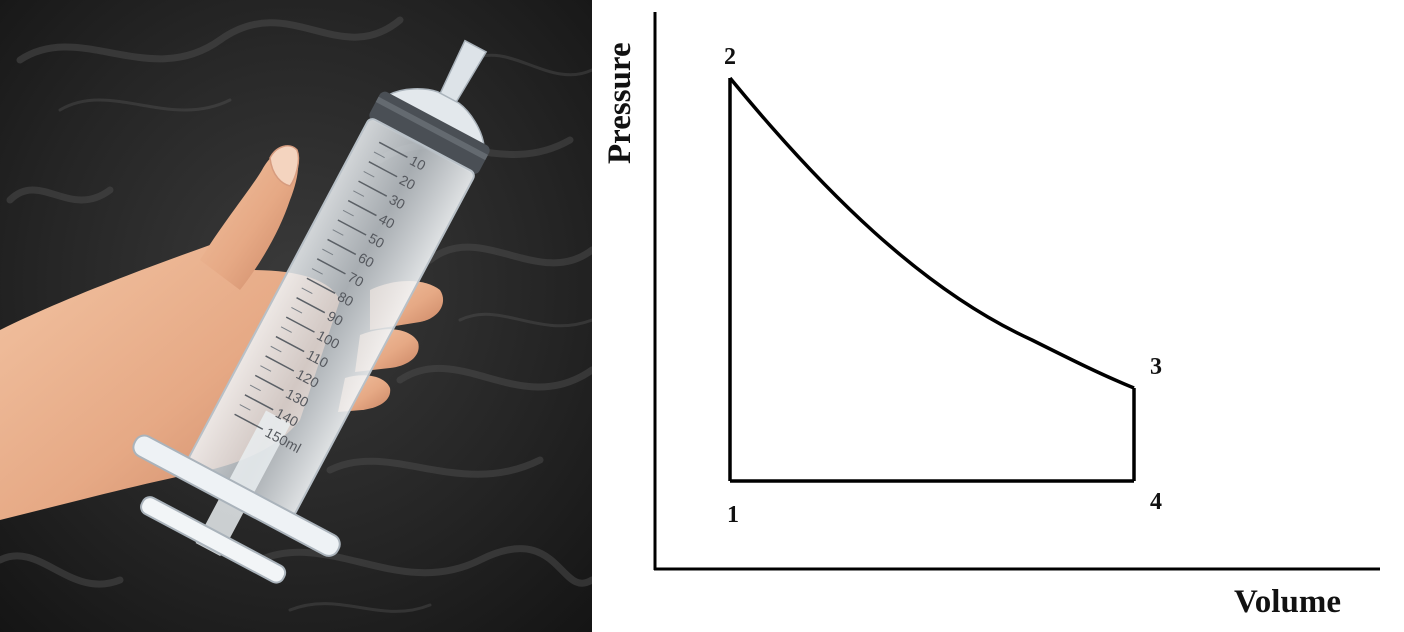  I want to click on syringe-scale-label: 60, so click(366, 260).